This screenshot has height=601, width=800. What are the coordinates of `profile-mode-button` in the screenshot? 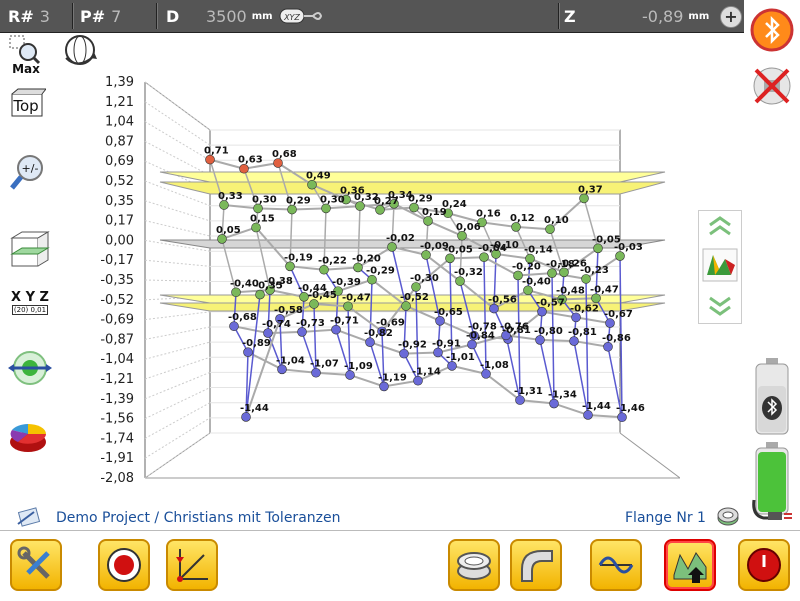 It's located at (616, 565).